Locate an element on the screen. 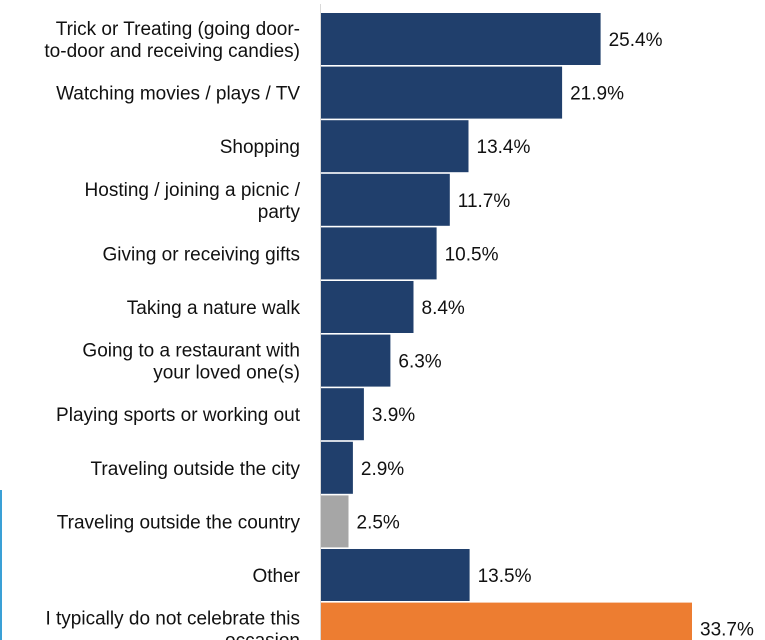  category-label-6: Taking a nature walk is located at coordinates (214, 308).